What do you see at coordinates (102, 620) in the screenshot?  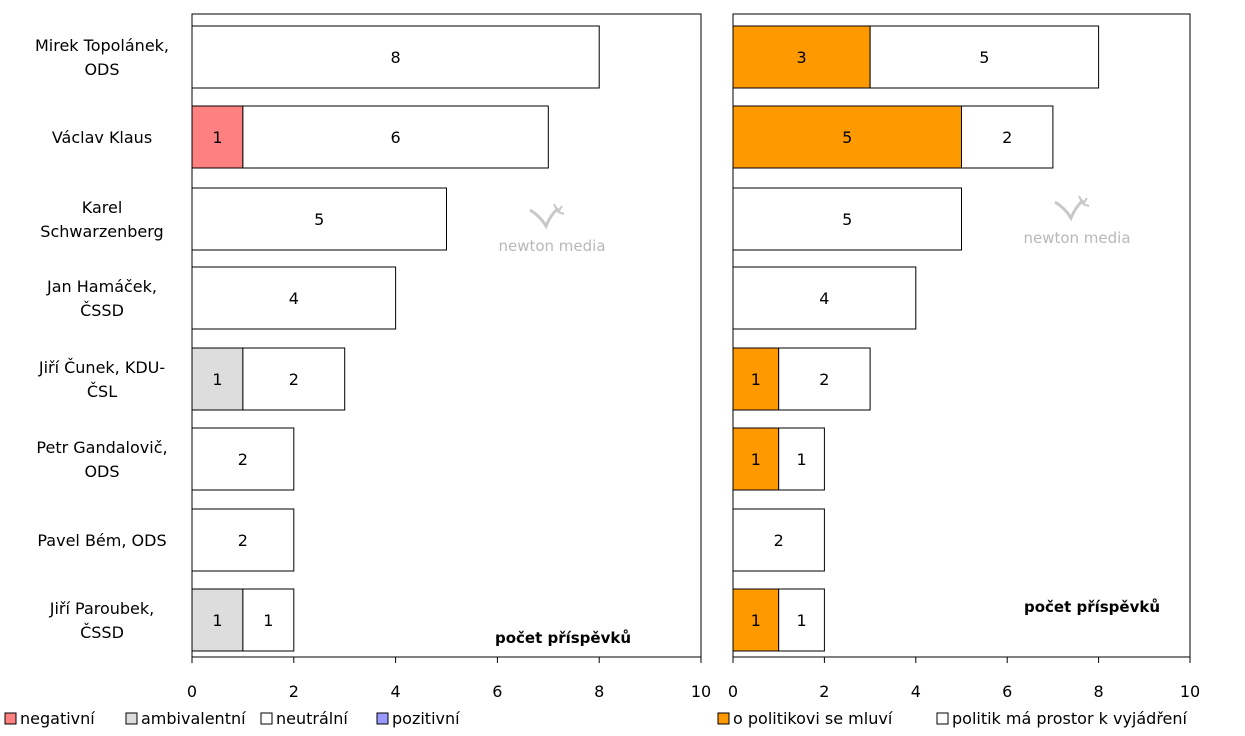 I see `category-label-8: Jiří Paroubek, ČSSD` at bounding box center [102, 620].